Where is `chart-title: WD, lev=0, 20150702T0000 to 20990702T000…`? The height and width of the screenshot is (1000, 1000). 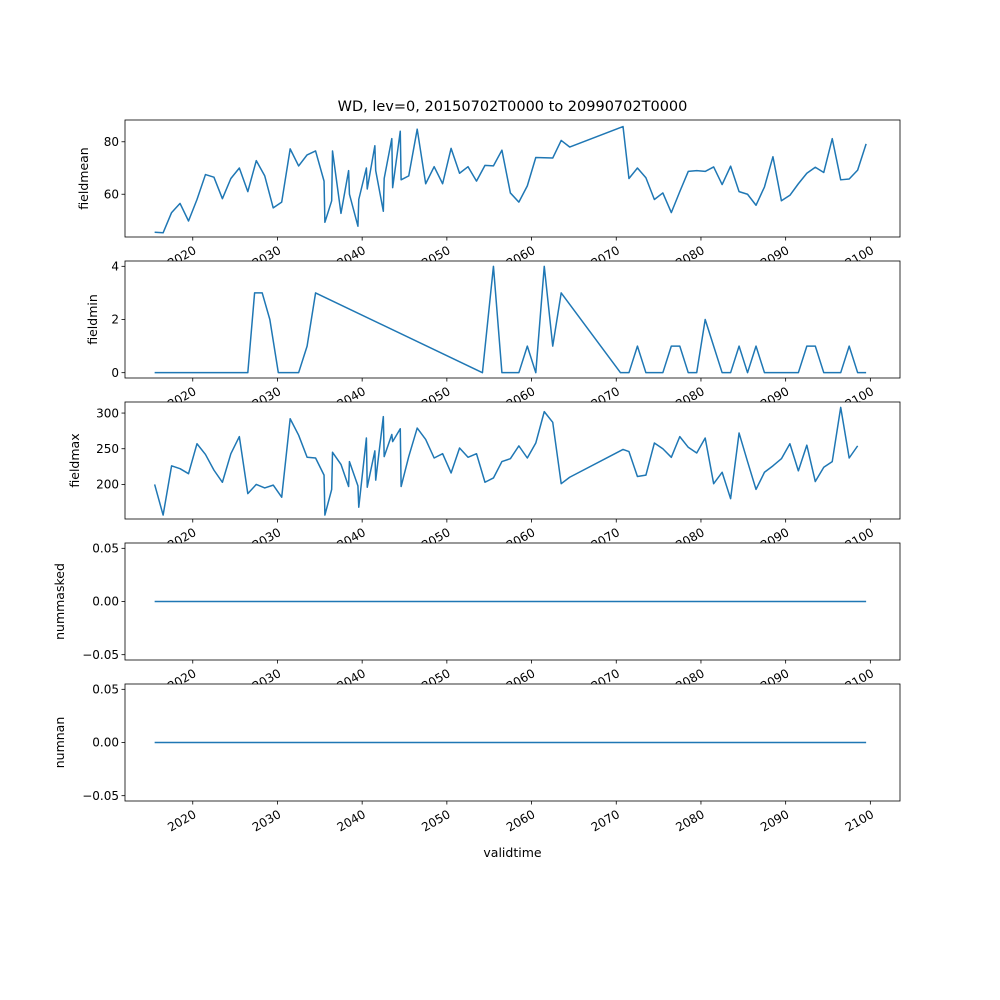
chart-title: WD, lev=0, 20150702T0000 to 20990702T000… is located at coordinates (513, 107).